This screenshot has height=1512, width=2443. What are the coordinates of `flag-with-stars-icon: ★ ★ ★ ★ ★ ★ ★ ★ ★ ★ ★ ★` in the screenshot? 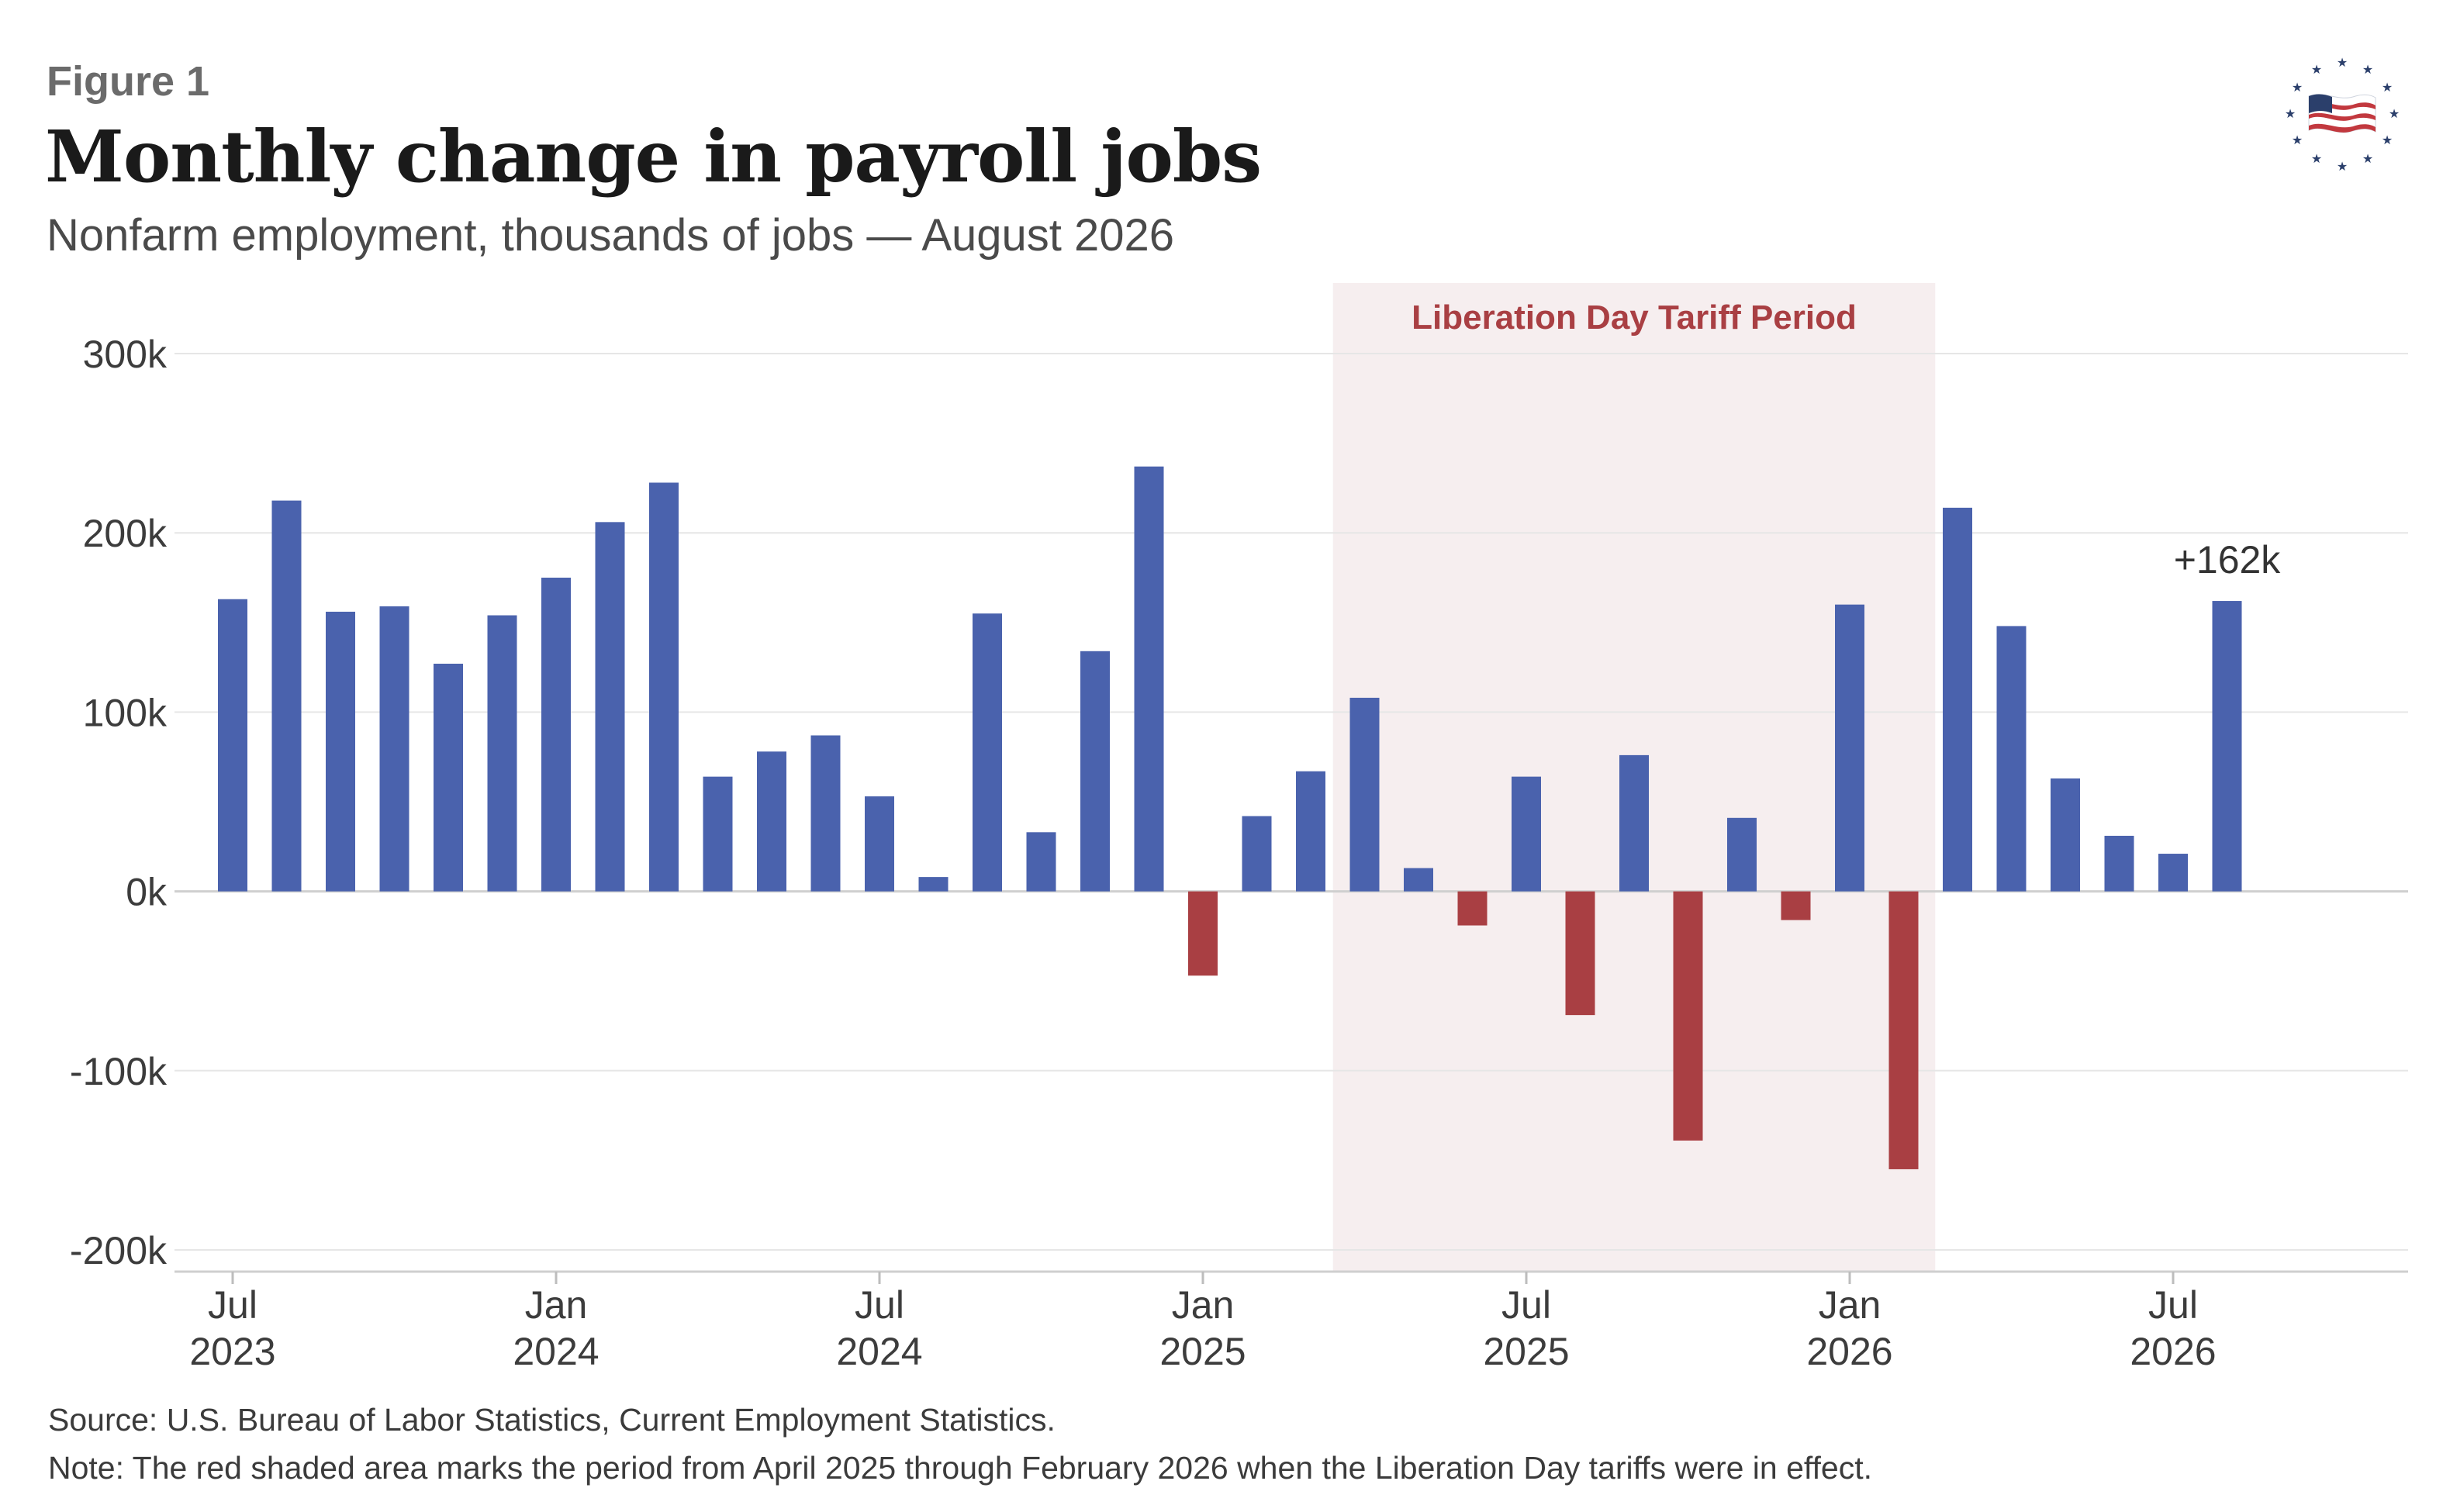 It's located at (2342, 115).